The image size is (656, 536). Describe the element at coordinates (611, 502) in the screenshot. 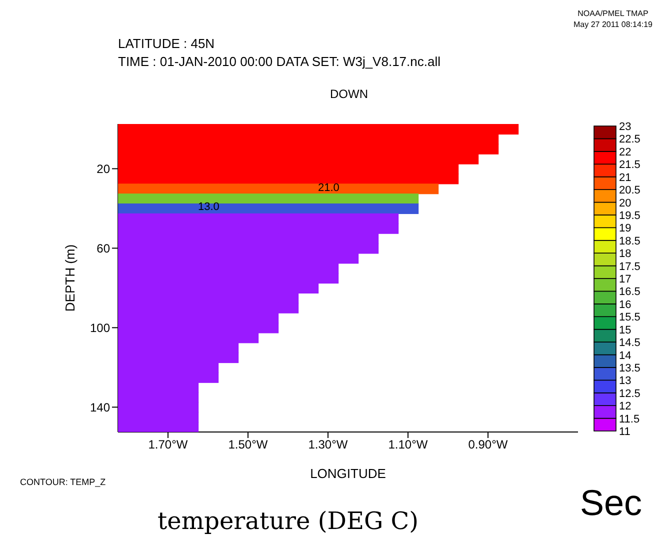

I see `text: Sec` at that location.